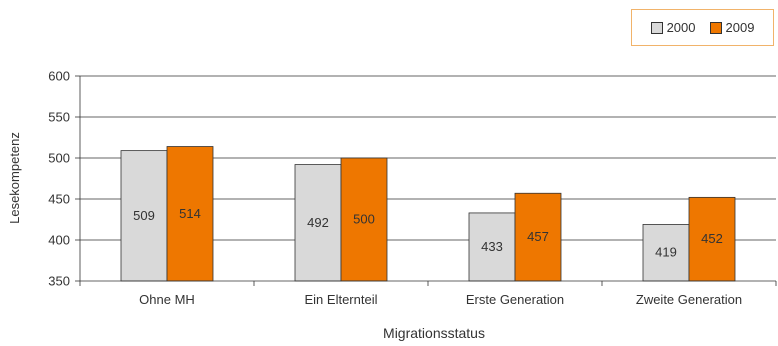 This screenshot has height=346, width=778. I want to click on data-label: 457, so click(538, 236).